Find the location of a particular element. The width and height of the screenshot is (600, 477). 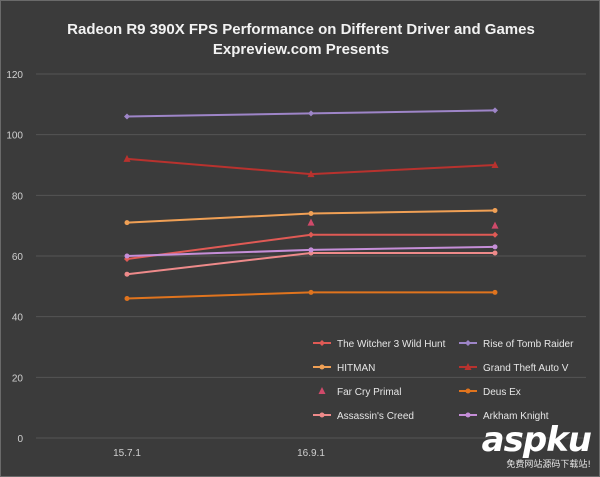

legend-label: Assassin's Creed is located at coordinates (375, 416).